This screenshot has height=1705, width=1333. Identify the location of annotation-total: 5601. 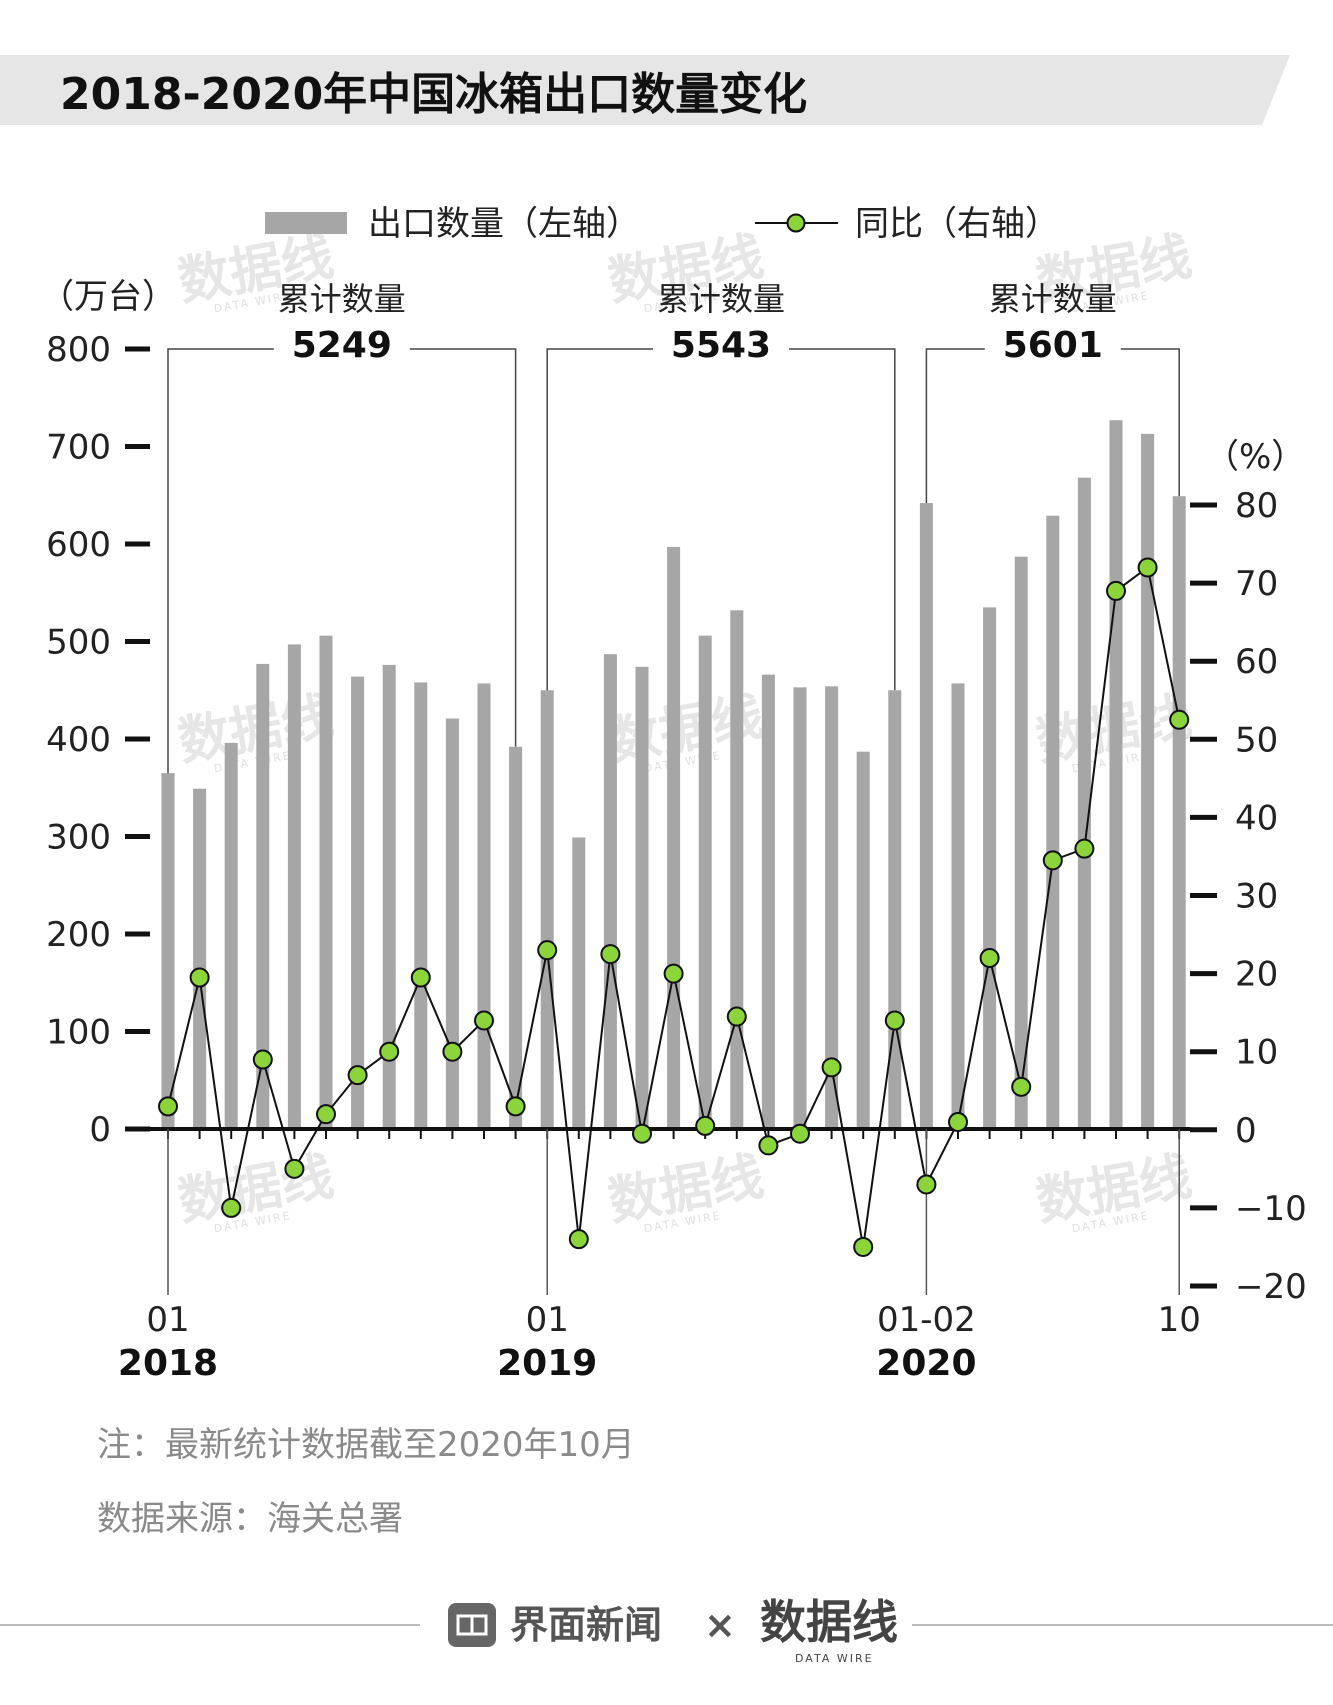
(1053, 345).